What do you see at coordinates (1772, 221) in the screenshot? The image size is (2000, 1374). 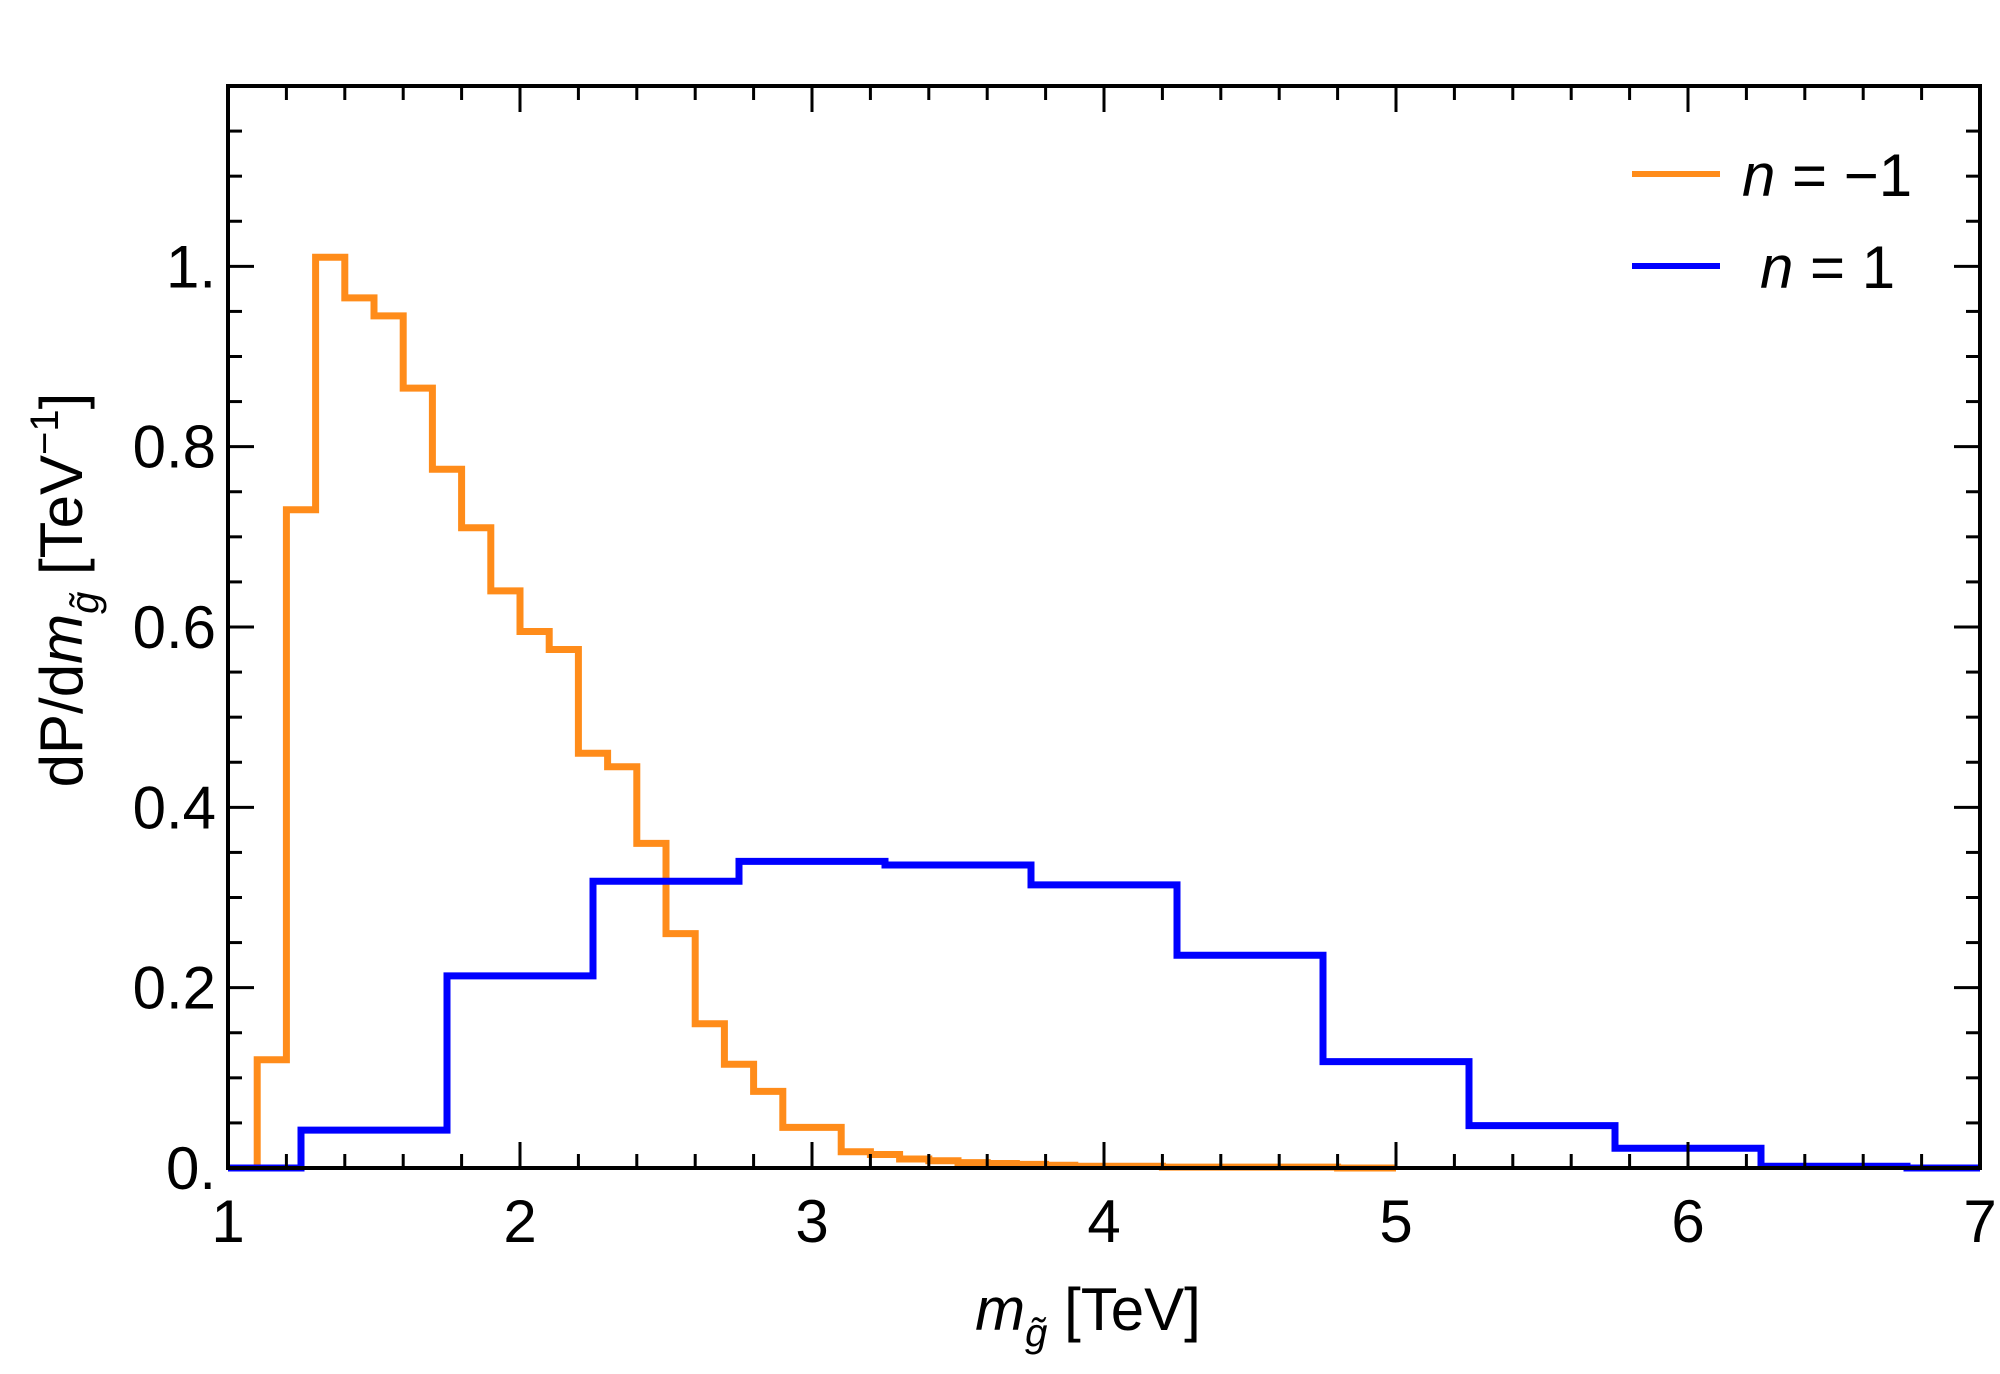 I see `legend: n = −1 n = 1` at bounding box center [1772, 221].